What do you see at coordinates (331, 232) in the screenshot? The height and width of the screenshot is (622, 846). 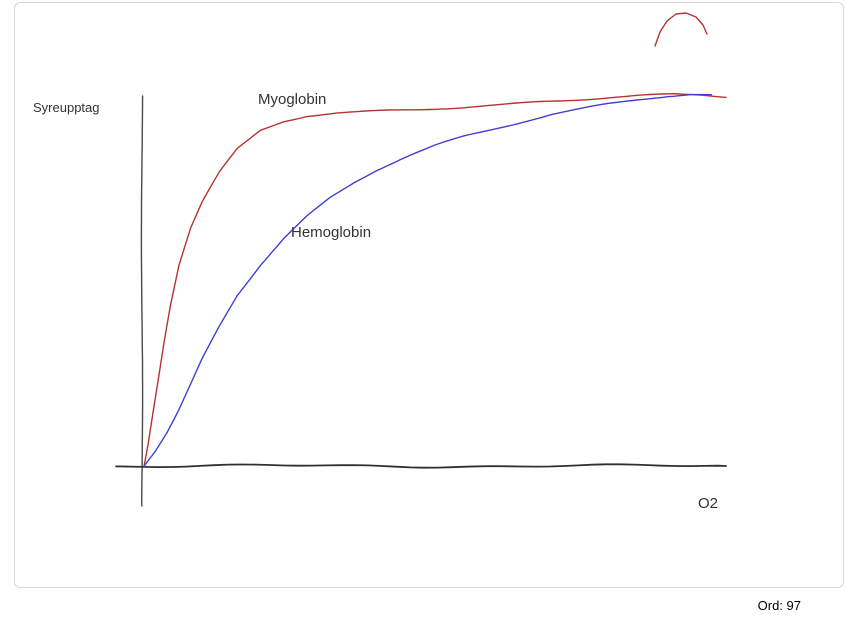 I see `hemoglobin-curve-label: Hemoglobin` at bounding box center [331, 232].